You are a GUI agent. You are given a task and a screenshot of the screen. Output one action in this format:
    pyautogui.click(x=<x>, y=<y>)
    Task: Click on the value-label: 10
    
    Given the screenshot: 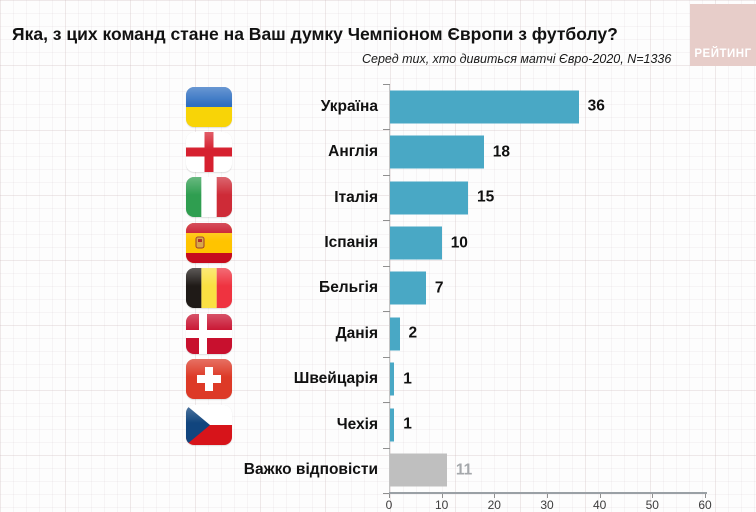 What is the action you would take?
    pyautogui.click(x=459, y=243)
    